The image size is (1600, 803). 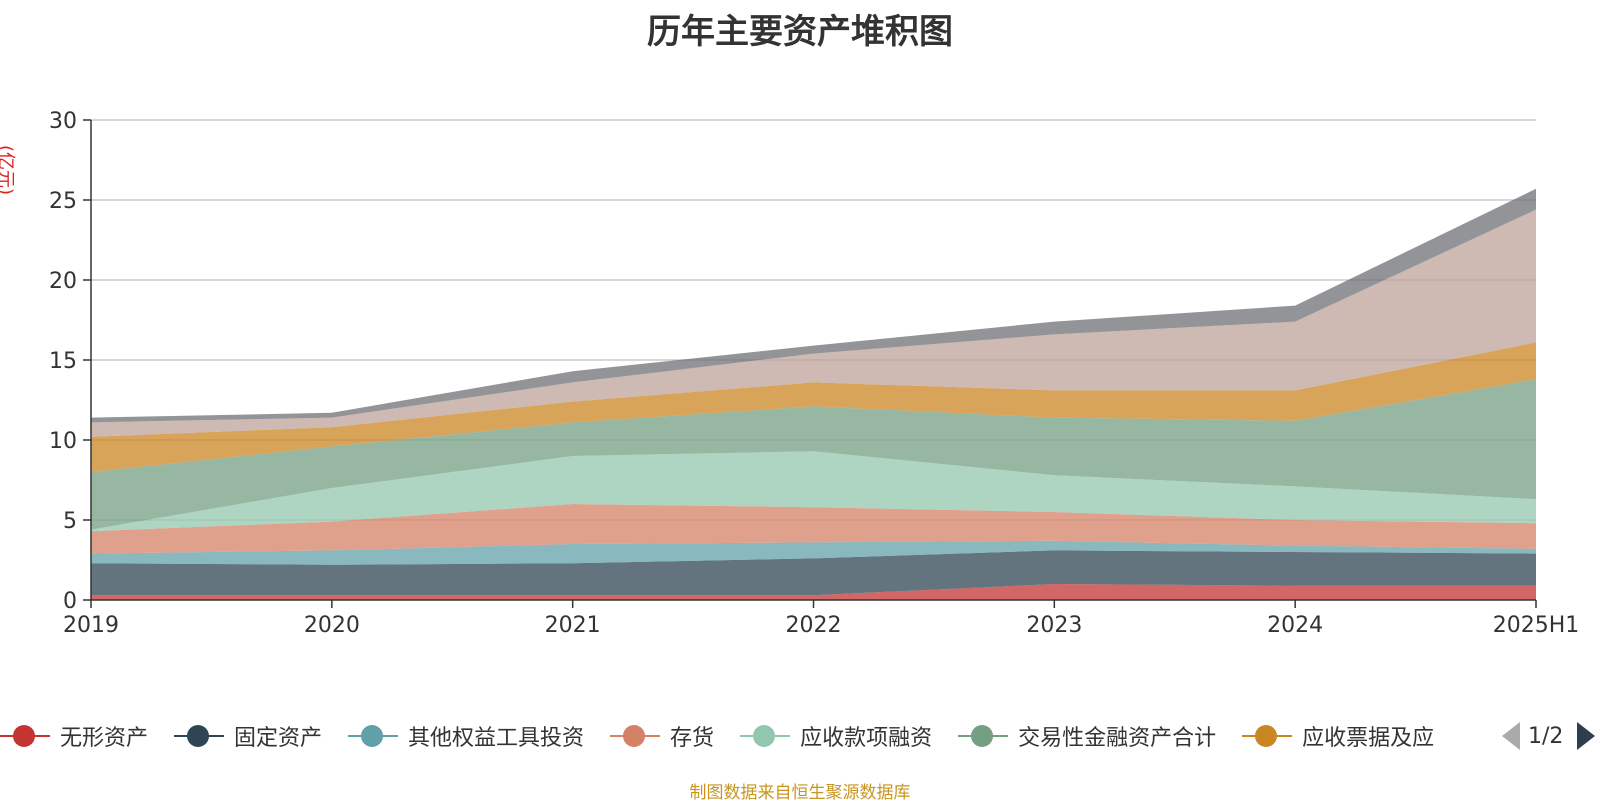 I want to click on chart-title: 历年主要资产堆积图, so click(x=800, y=32).